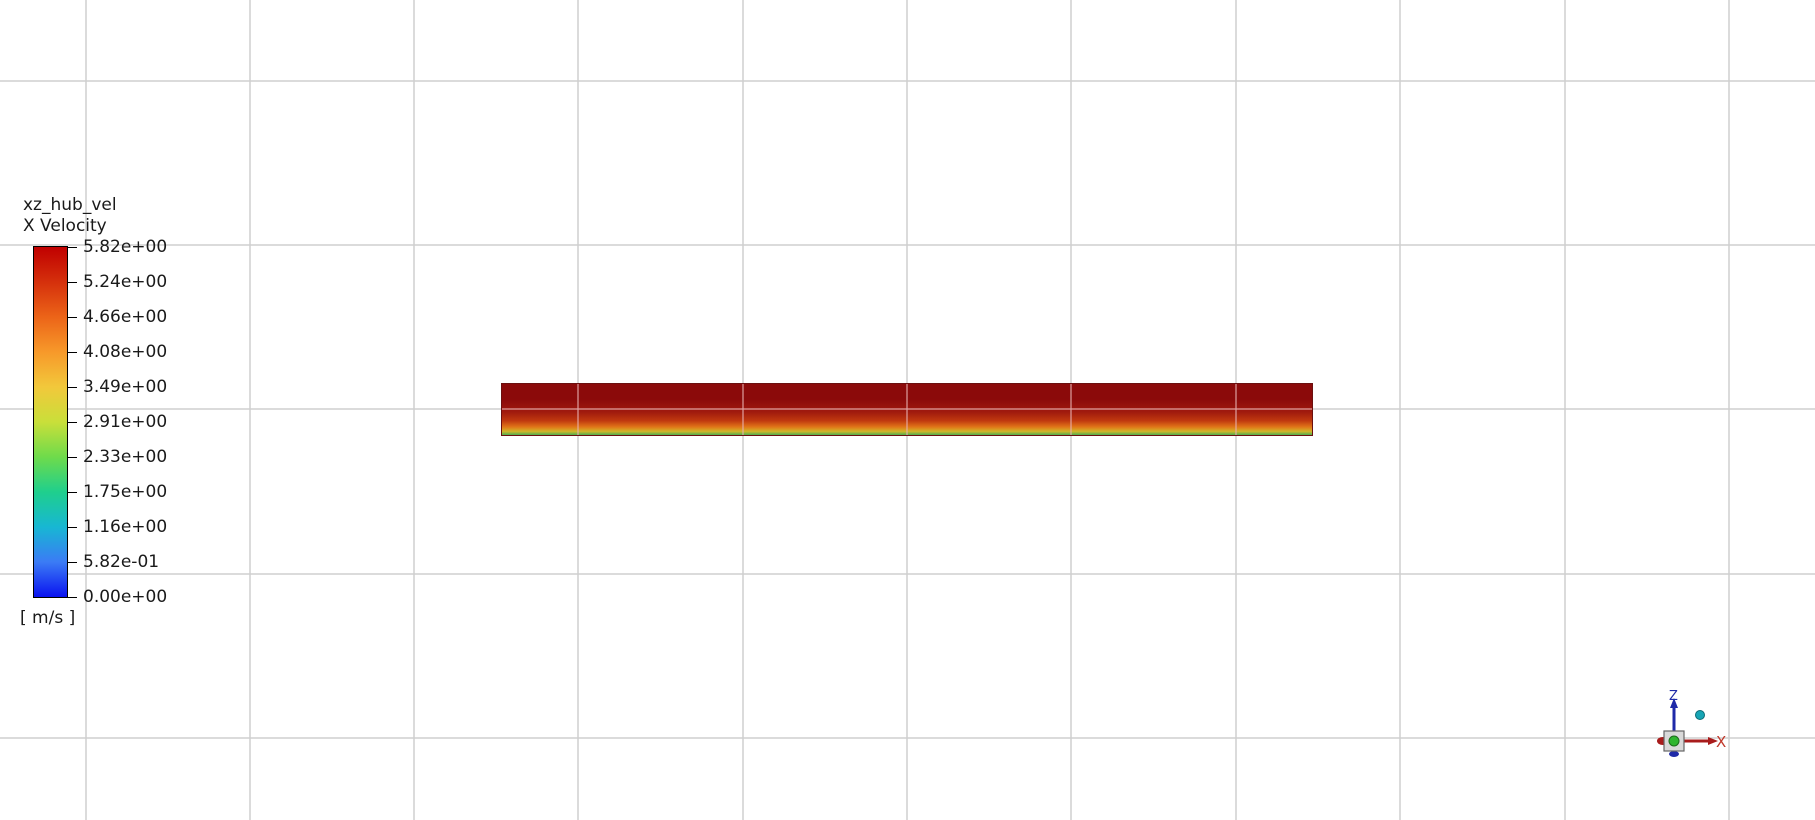 The height and width of the screenshot is (820, 1815). What do you see at coordinates (121, 562) in the screenshot?
I see `legend-tick-label: 5.82e-01` at bounding box center [121, 562].